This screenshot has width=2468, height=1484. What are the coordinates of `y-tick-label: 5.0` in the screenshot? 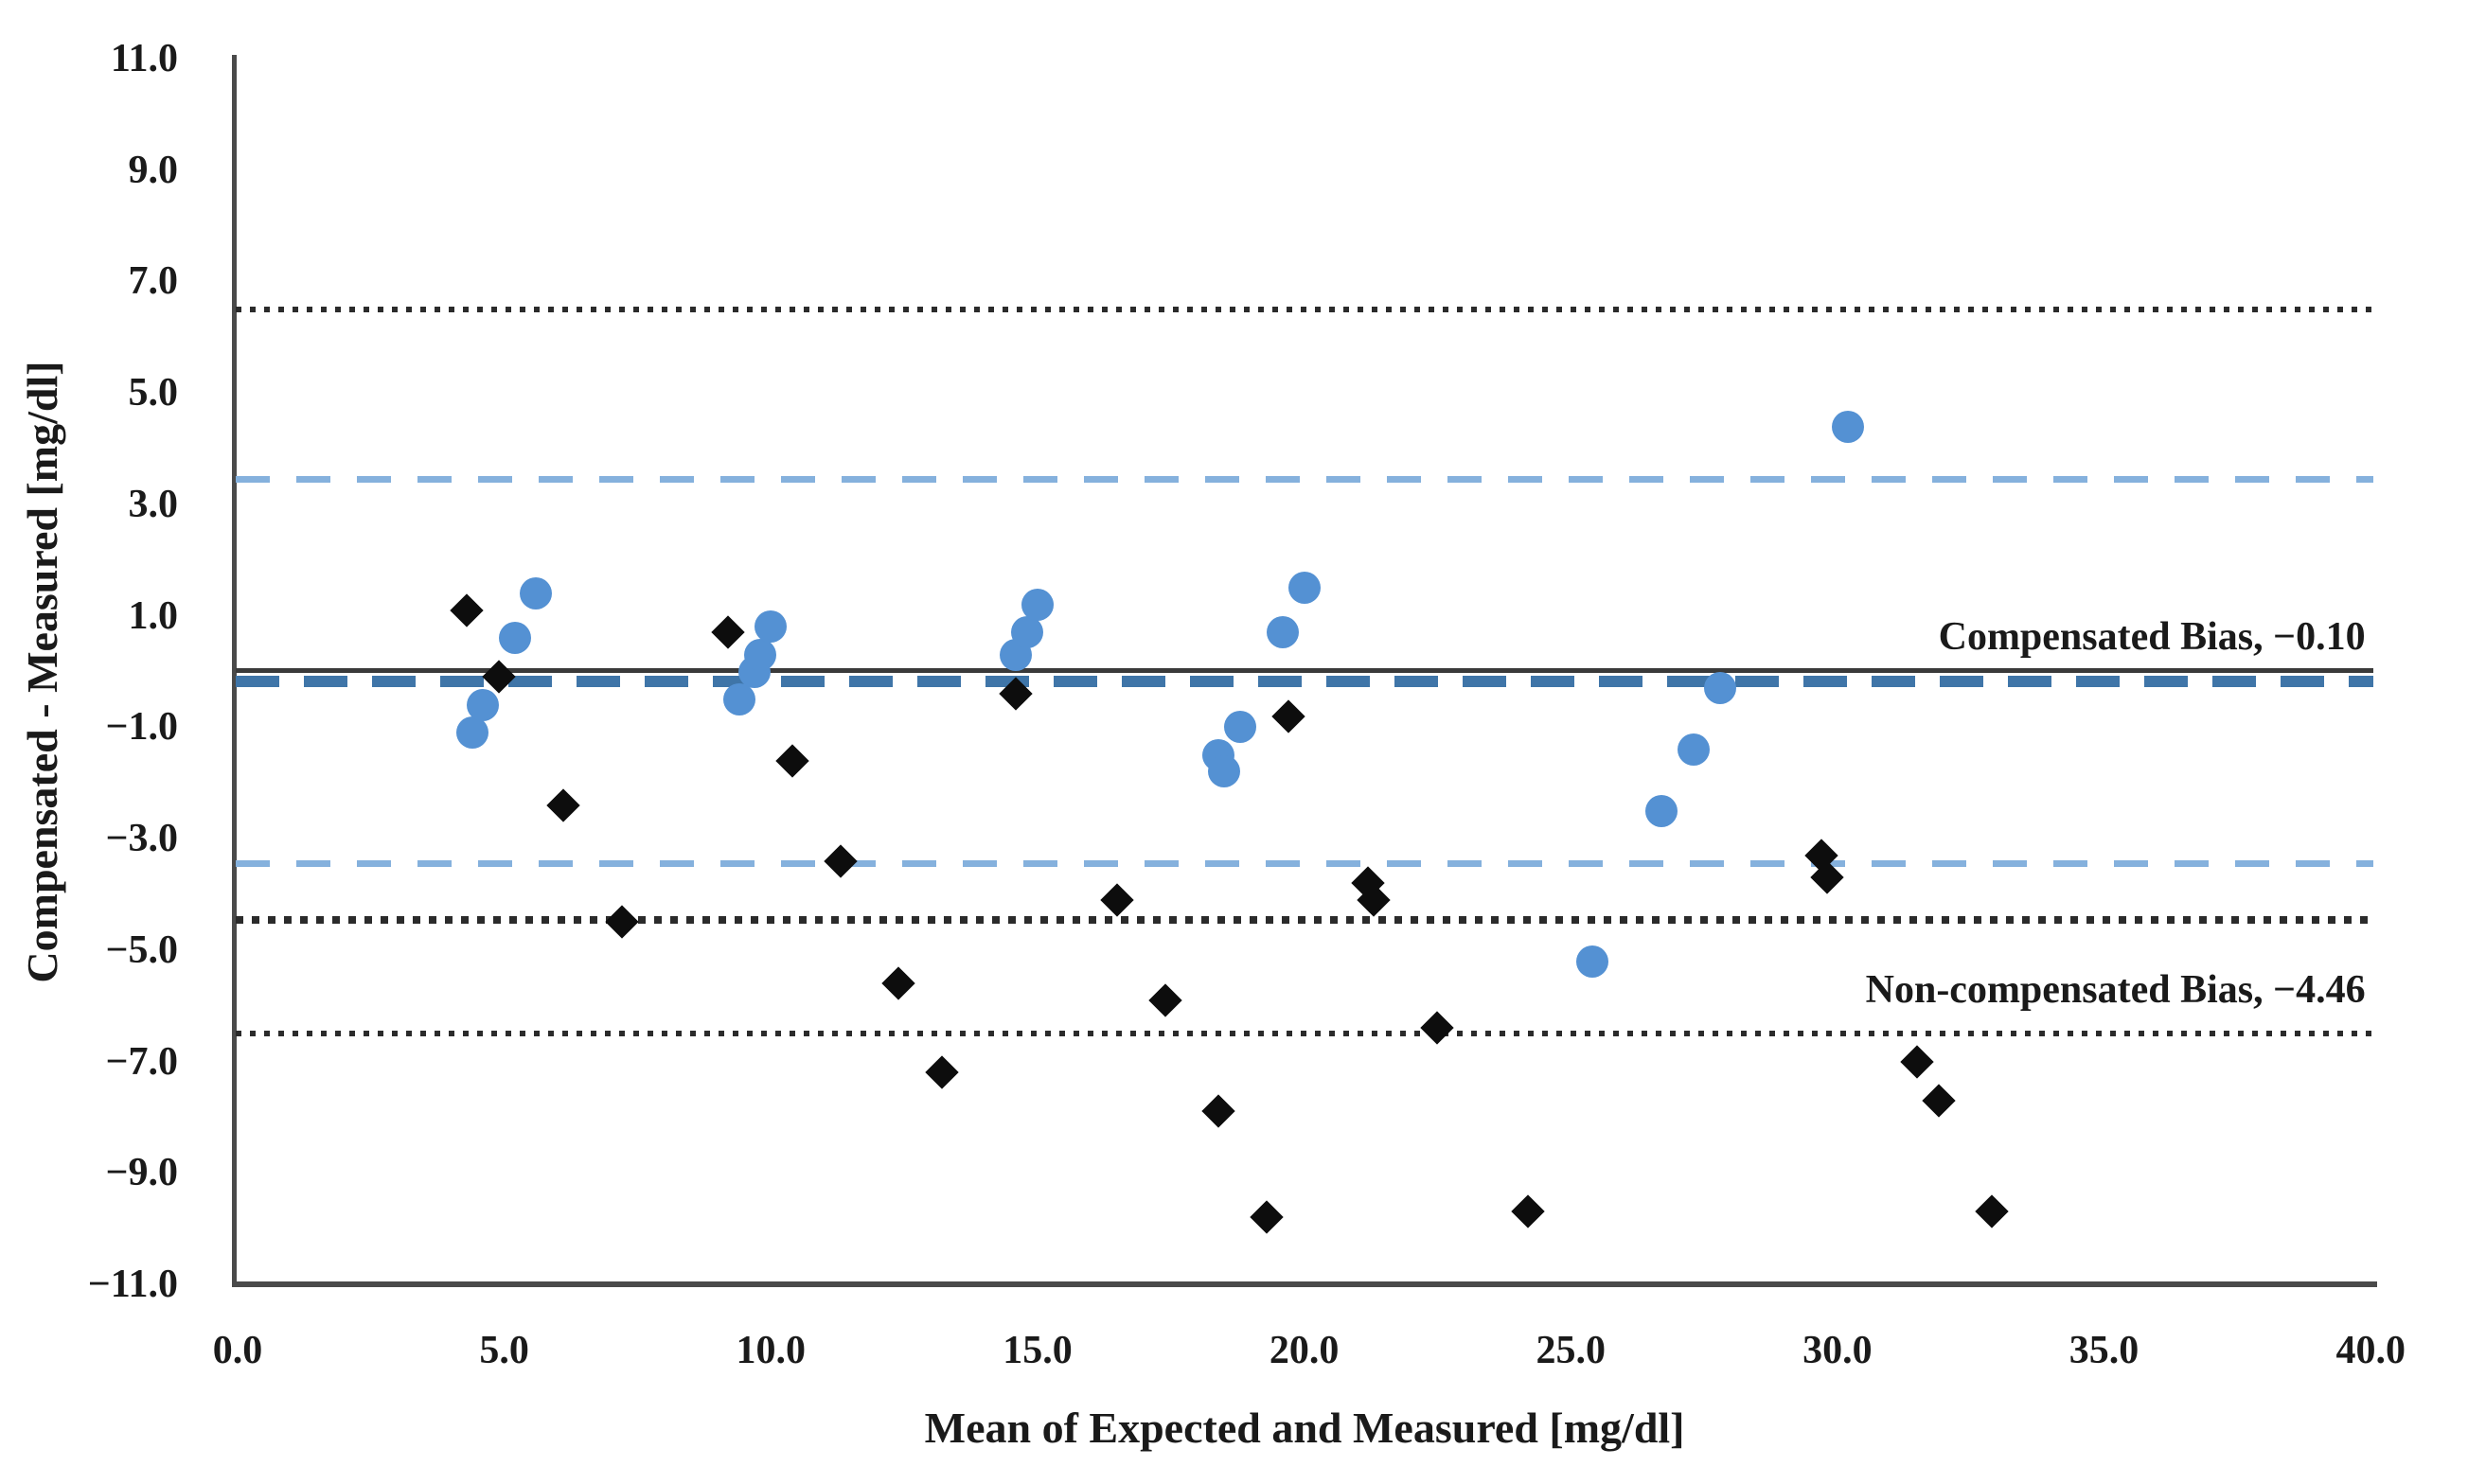 It's located at (153, 393).